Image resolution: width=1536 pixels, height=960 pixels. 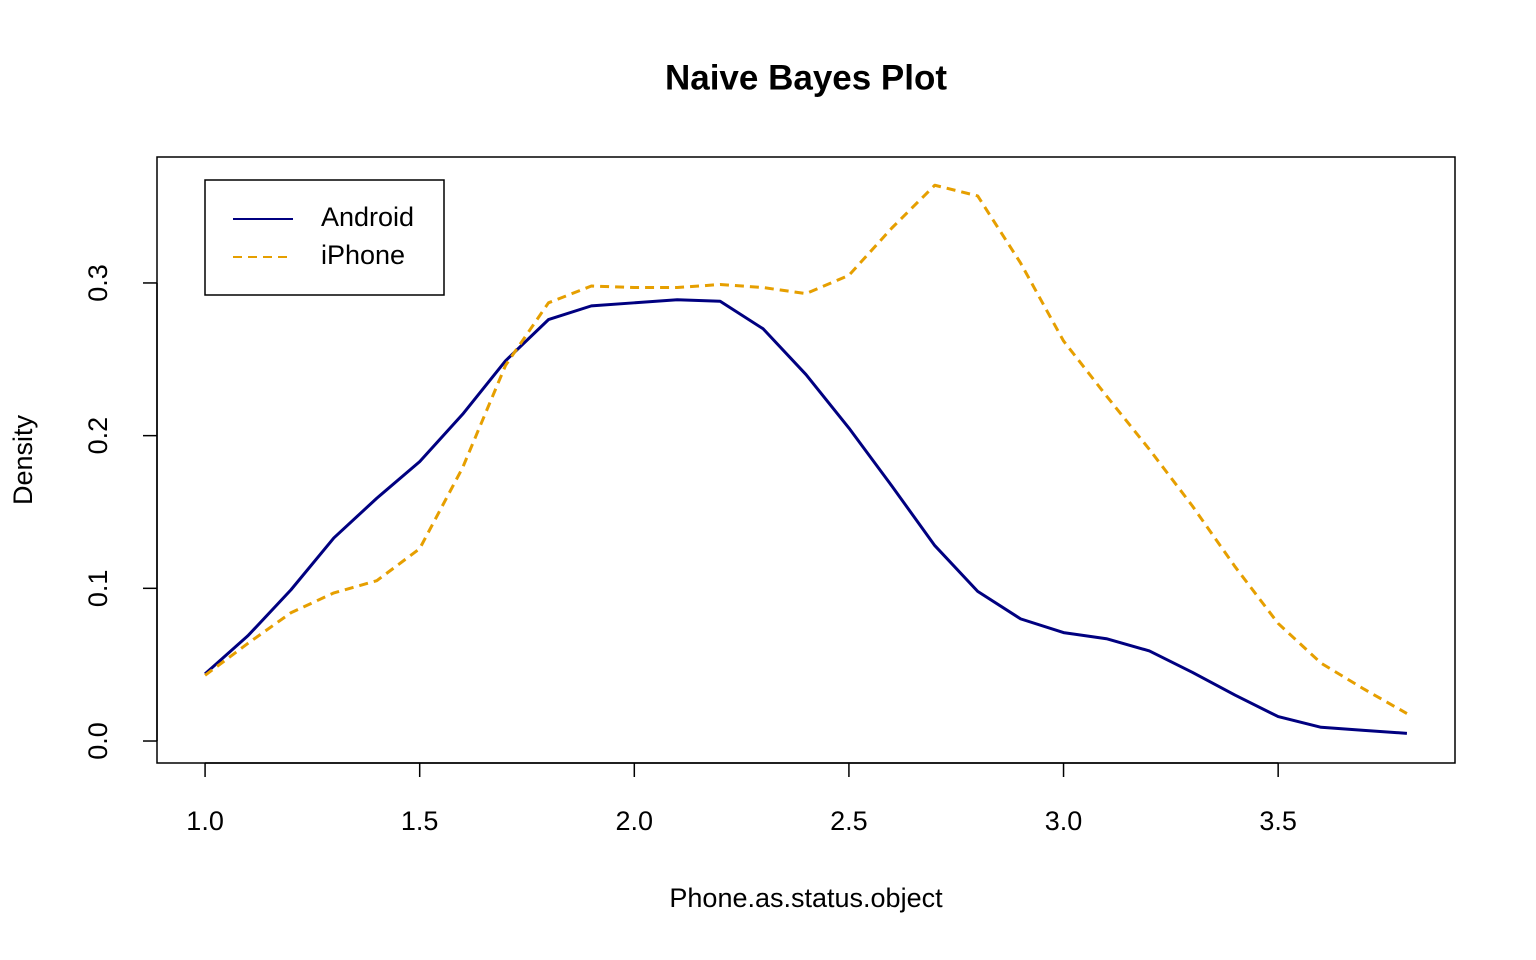 What do you see at coordinates (849, 821) in the screenshot?
I see `x-tick-label: 2.5` at bounding box center [849, 821].